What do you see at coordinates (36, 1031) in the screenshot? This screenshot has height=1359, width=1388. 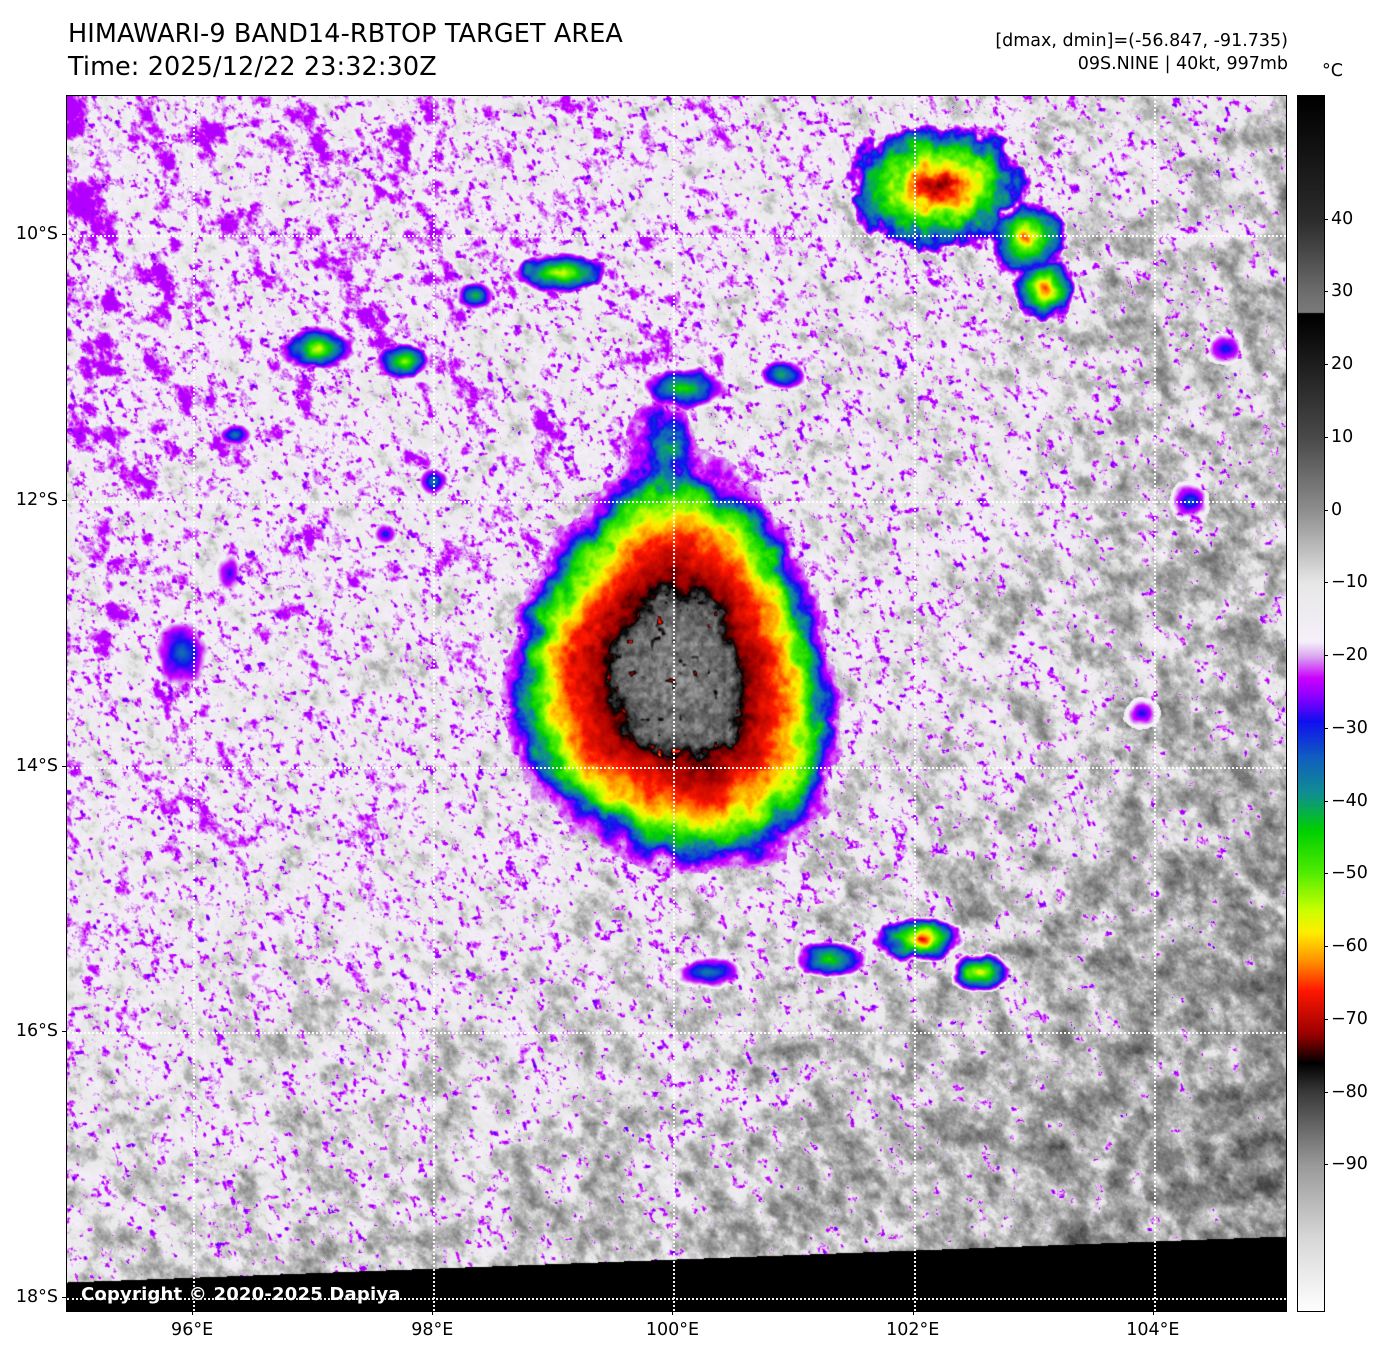 I see `y-axis-tick-text: 16°S` at bounding box center [36, 1031].